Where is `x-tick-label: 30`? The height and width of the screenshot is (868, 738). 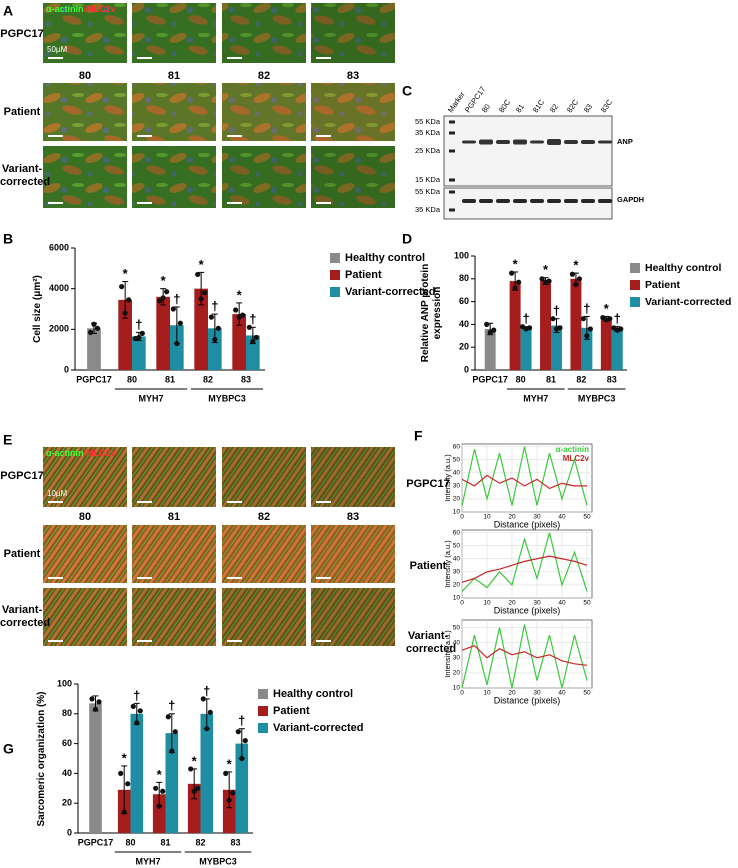
x-tick-label: 30 is located at coordinates (537, 693).